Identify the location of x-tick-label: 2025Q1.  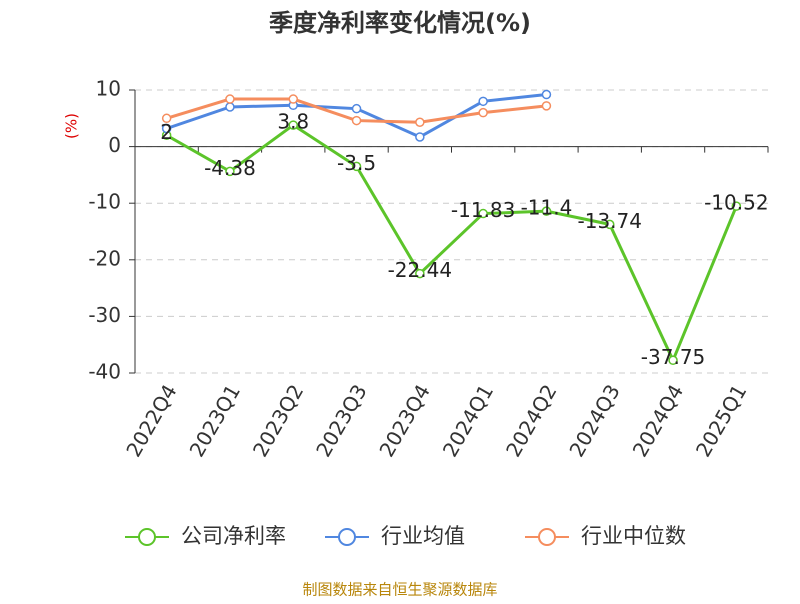
(721, 420).